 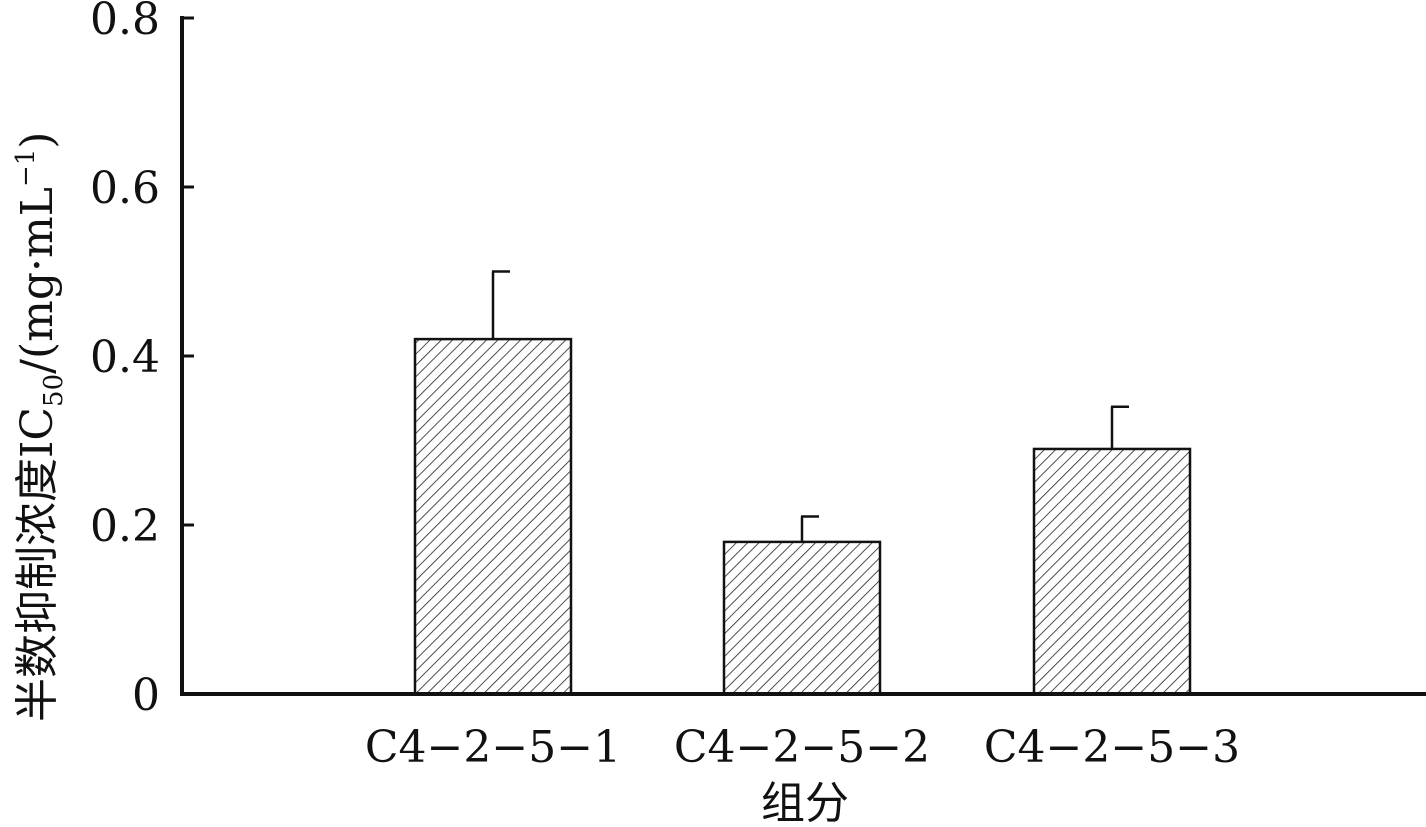 What do you see at coordinates (26, 168) in the screenshot?
I see `y-axis-title-superscript: −1` at bounding box center [26, 168].